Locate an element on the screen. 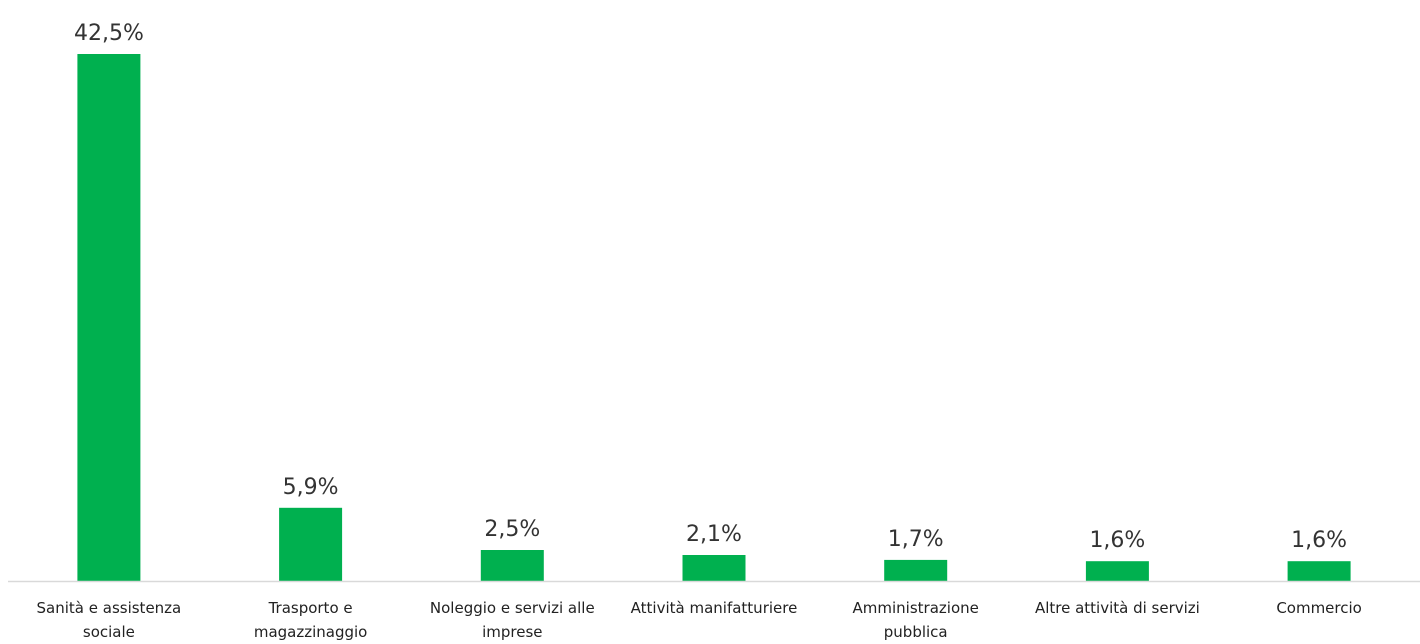 This screenshot has width=1420, height=644. category-label-line: Noleggio e servizi alle is located at coordinates (512, 608).